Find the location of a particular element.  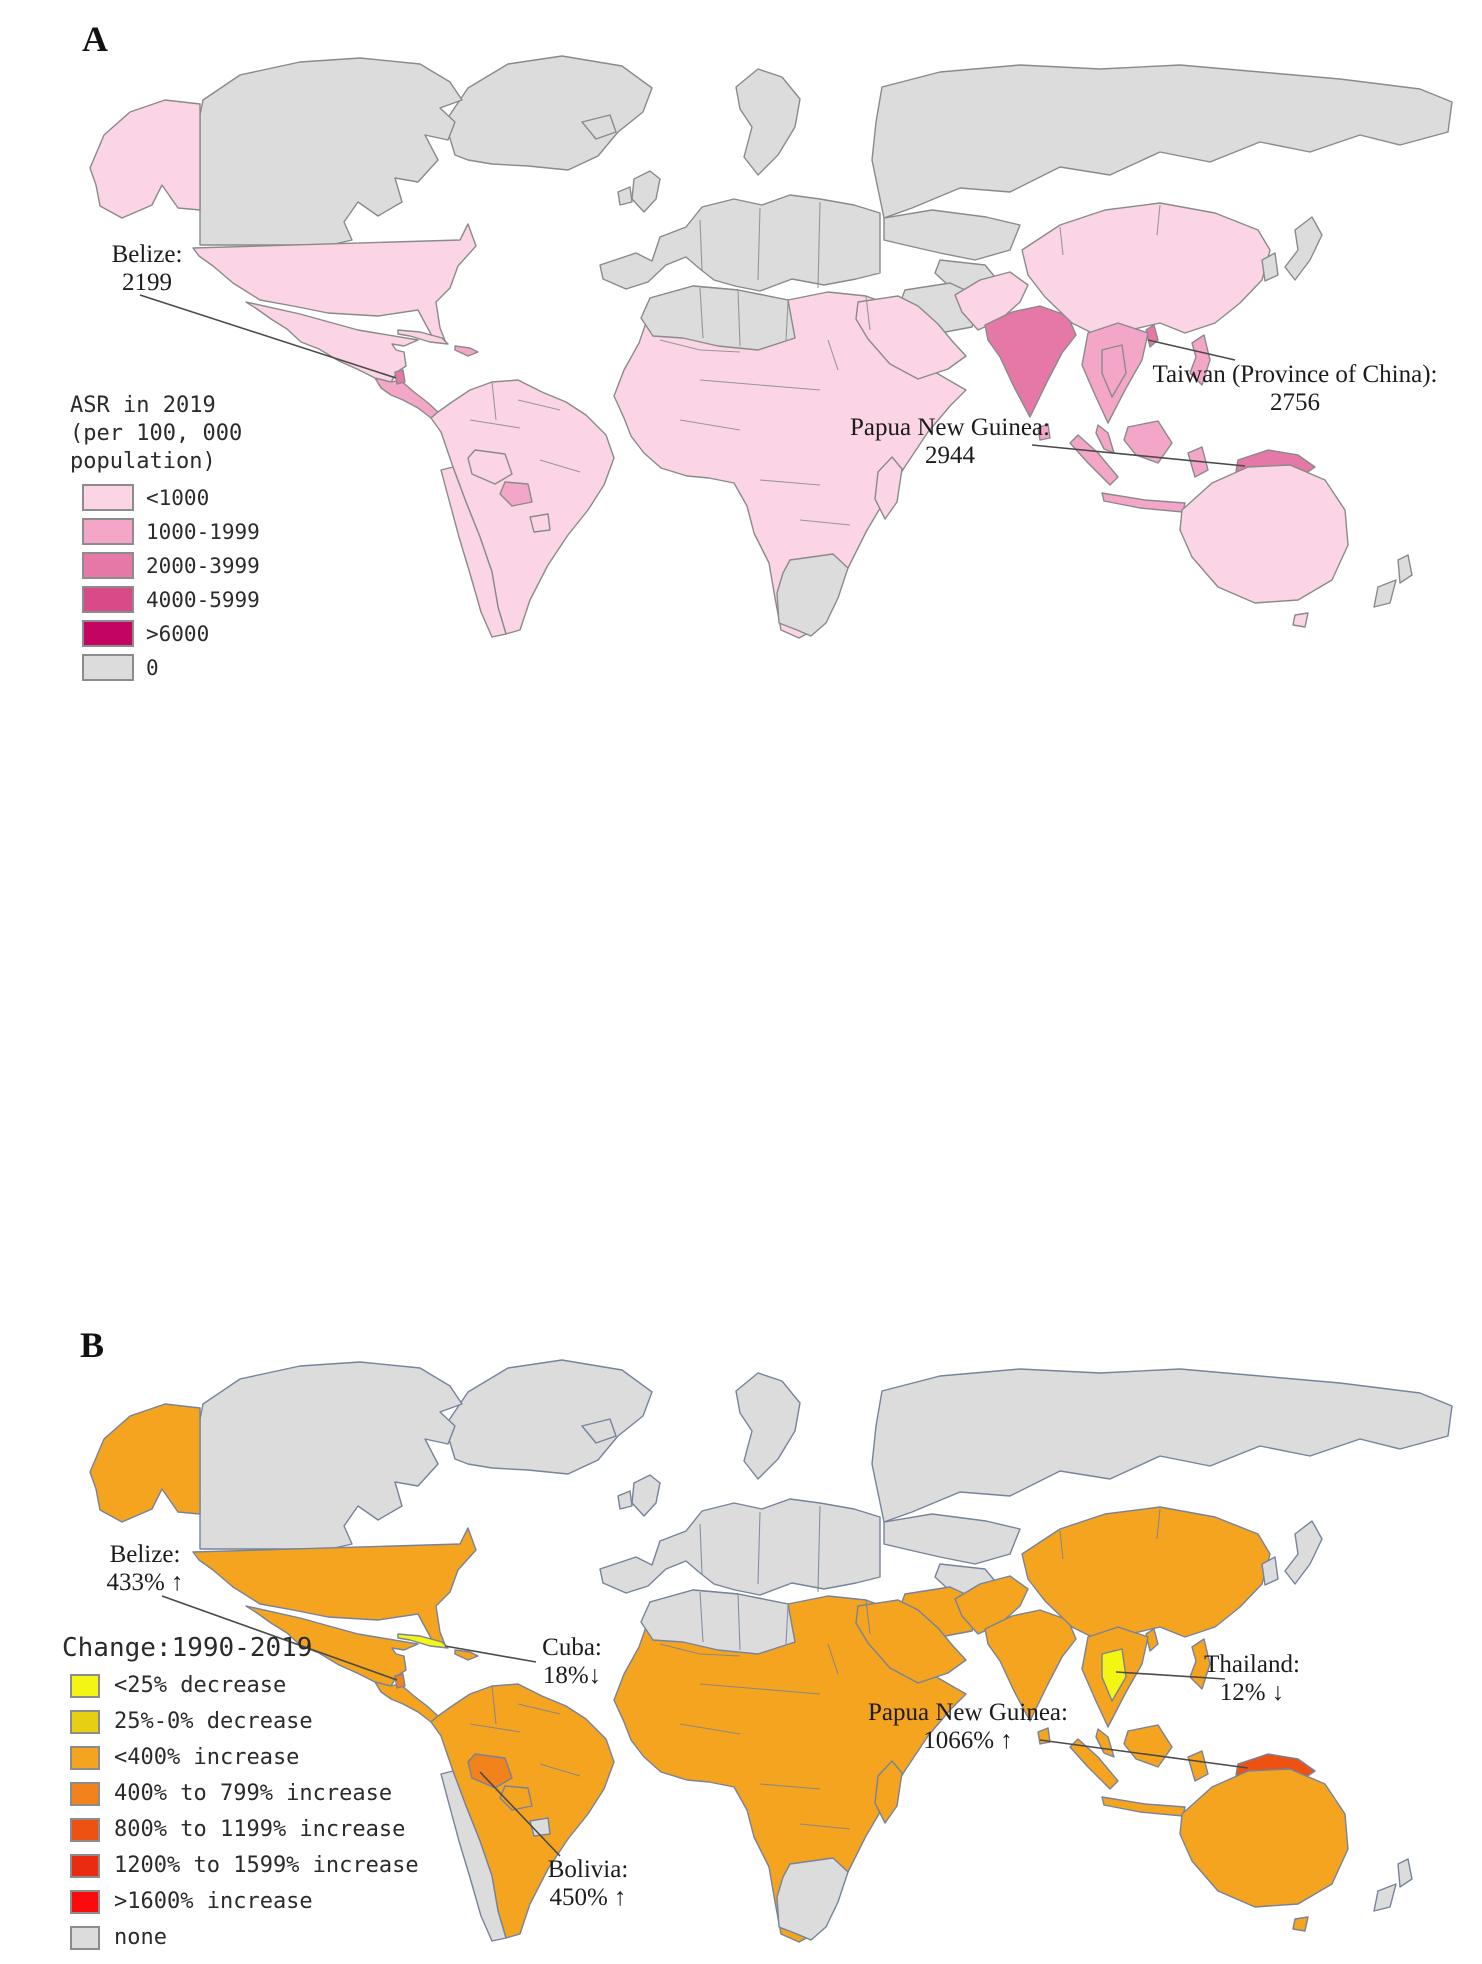

legend-item-label: 400% to 799% increase is located at coordinates (253, 1794).